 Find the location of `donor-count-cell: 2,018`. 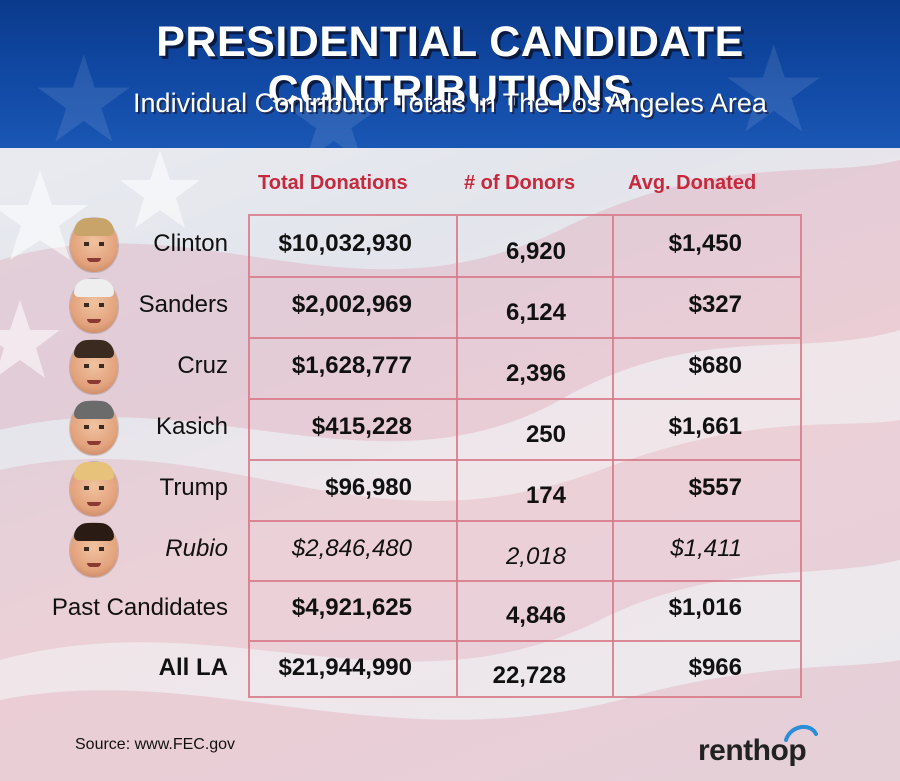

donor-count-cell: 2,018 is located at coordinates (535, 556).